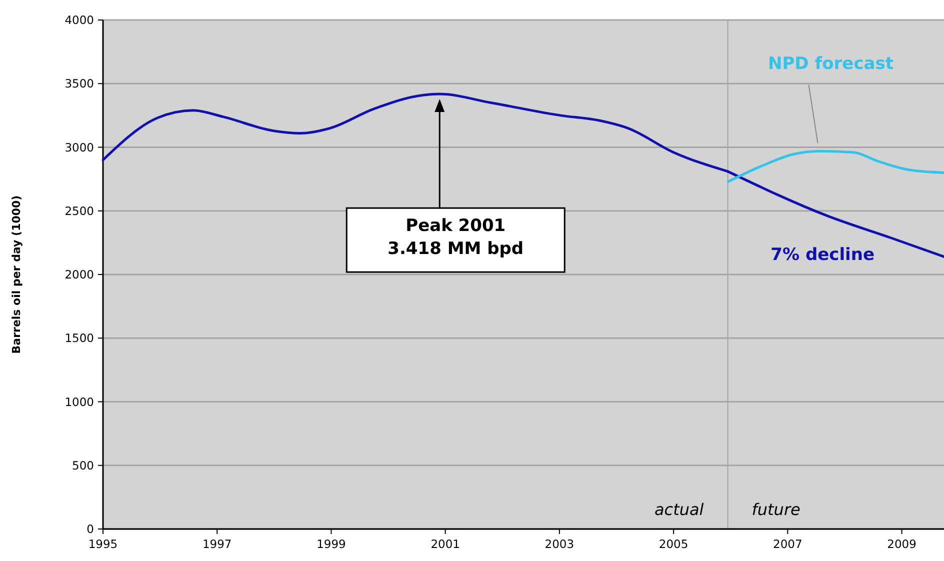 This screenshot has height=561, width=944. Describe the element at coordinates (901, 544) in the screenshot. I see `x-tick-label: 2009` at that location.